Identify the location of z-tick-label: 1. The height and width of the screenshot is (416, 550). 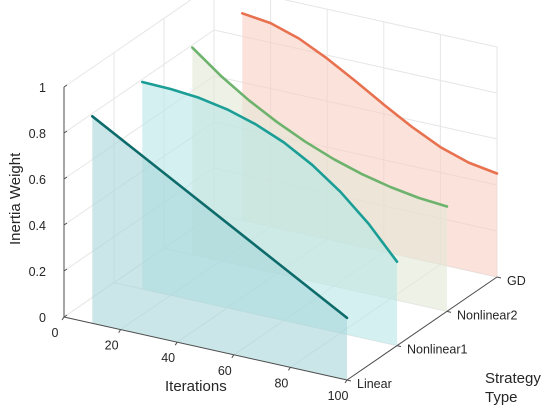
(42, 88).